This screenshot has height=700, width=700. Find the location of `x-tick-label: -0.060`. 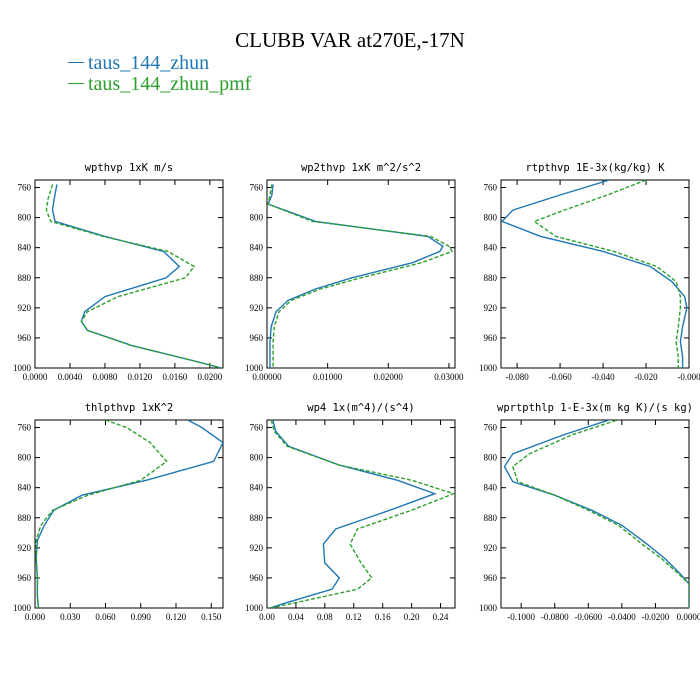

x-tick-label: -0.060 is located at coordinates (560, 377).